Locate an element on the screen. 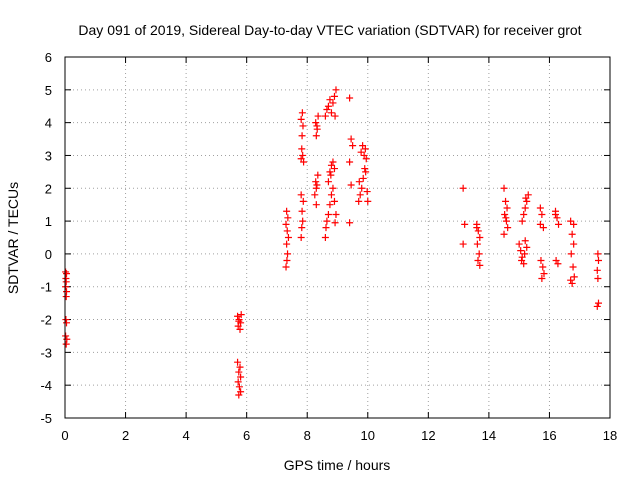 Image resolution: width=640 pixels, height=480 pixels. x-tick-label: 0 is located at coordinates (64, 435).